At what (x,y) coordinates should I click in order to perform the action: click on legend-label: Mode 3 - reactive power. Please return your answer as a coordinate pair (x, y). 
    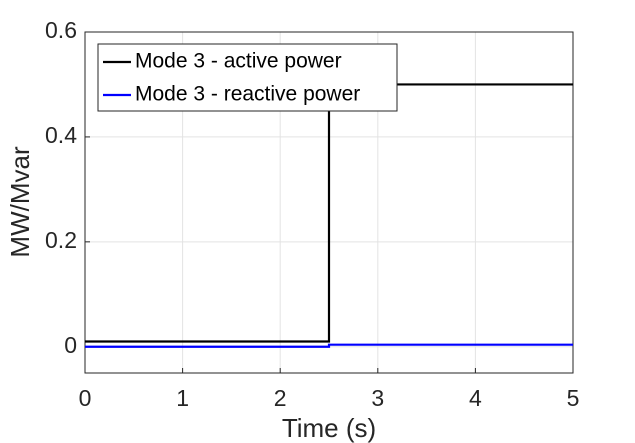
    Looking at the image, I should click on (247, 94).